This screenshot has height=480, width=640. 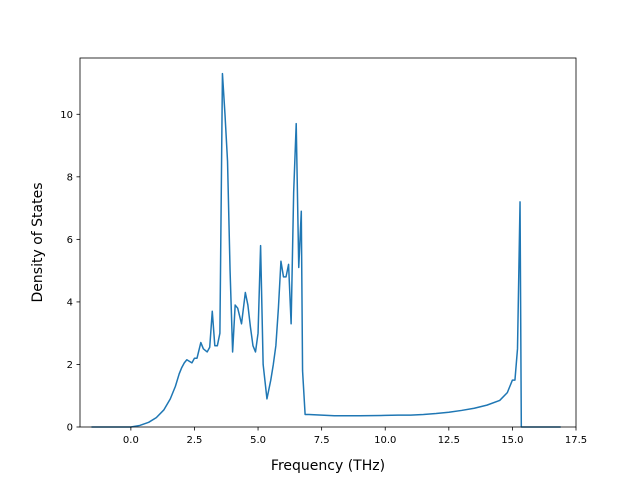 I want to click on y-tick-label: 10, so click(x=66, y=115).